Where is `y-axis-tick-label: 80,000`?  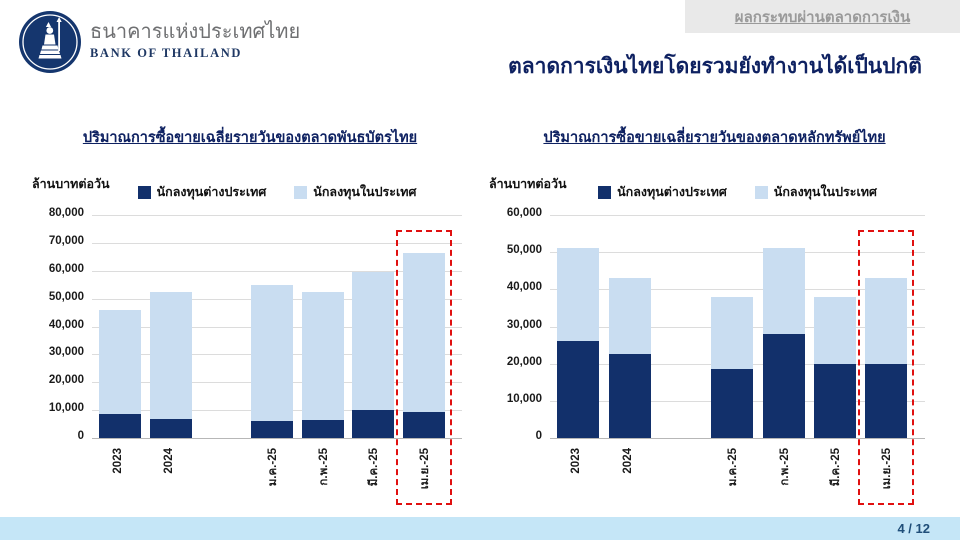
y-axis-tick-label: 80,000 is located at coordinates (66, 213).